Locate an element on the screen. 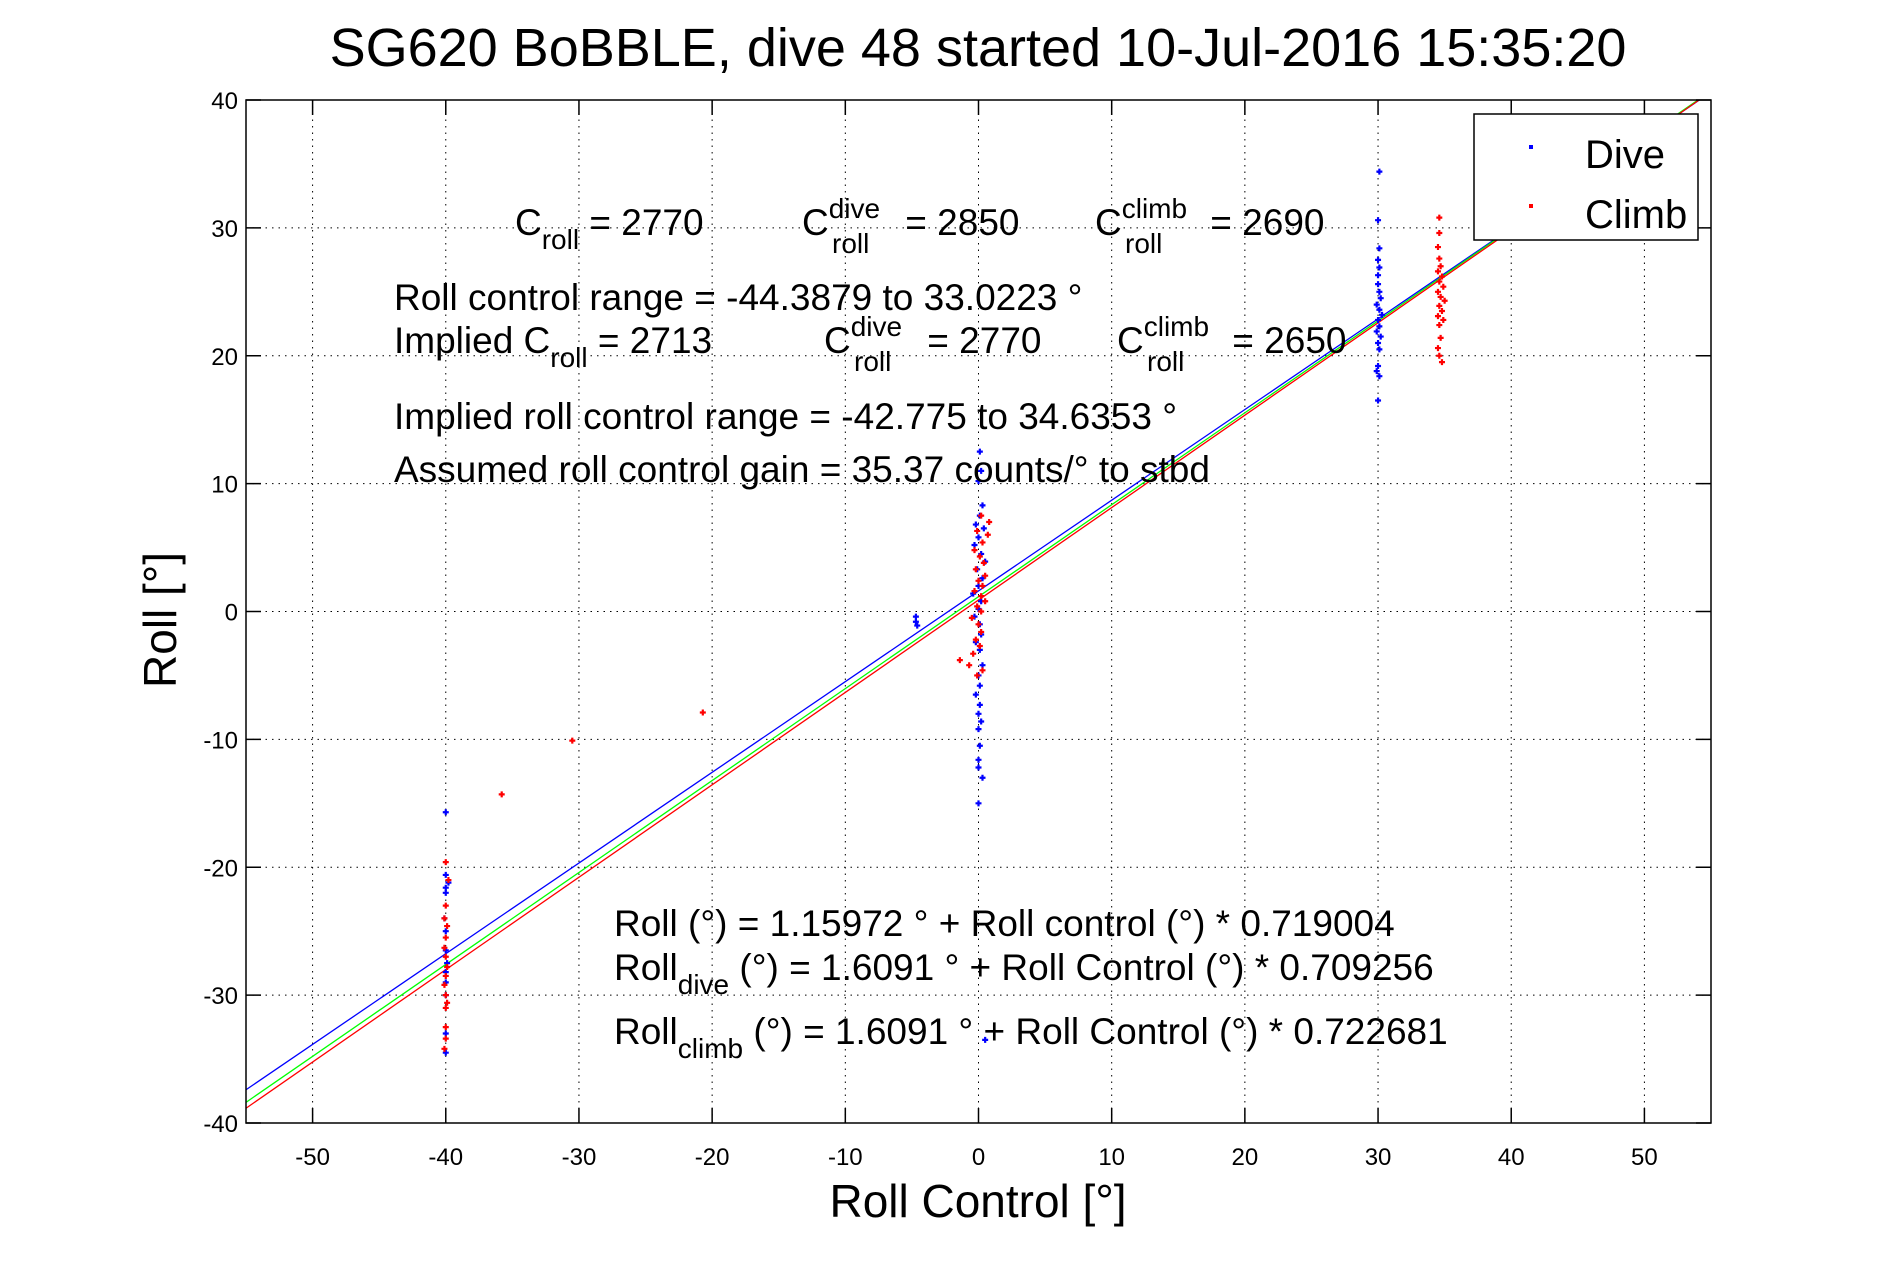  annotation-c-roll-dive: Cdive roll = 2850 is located at coordinates (910, 226).